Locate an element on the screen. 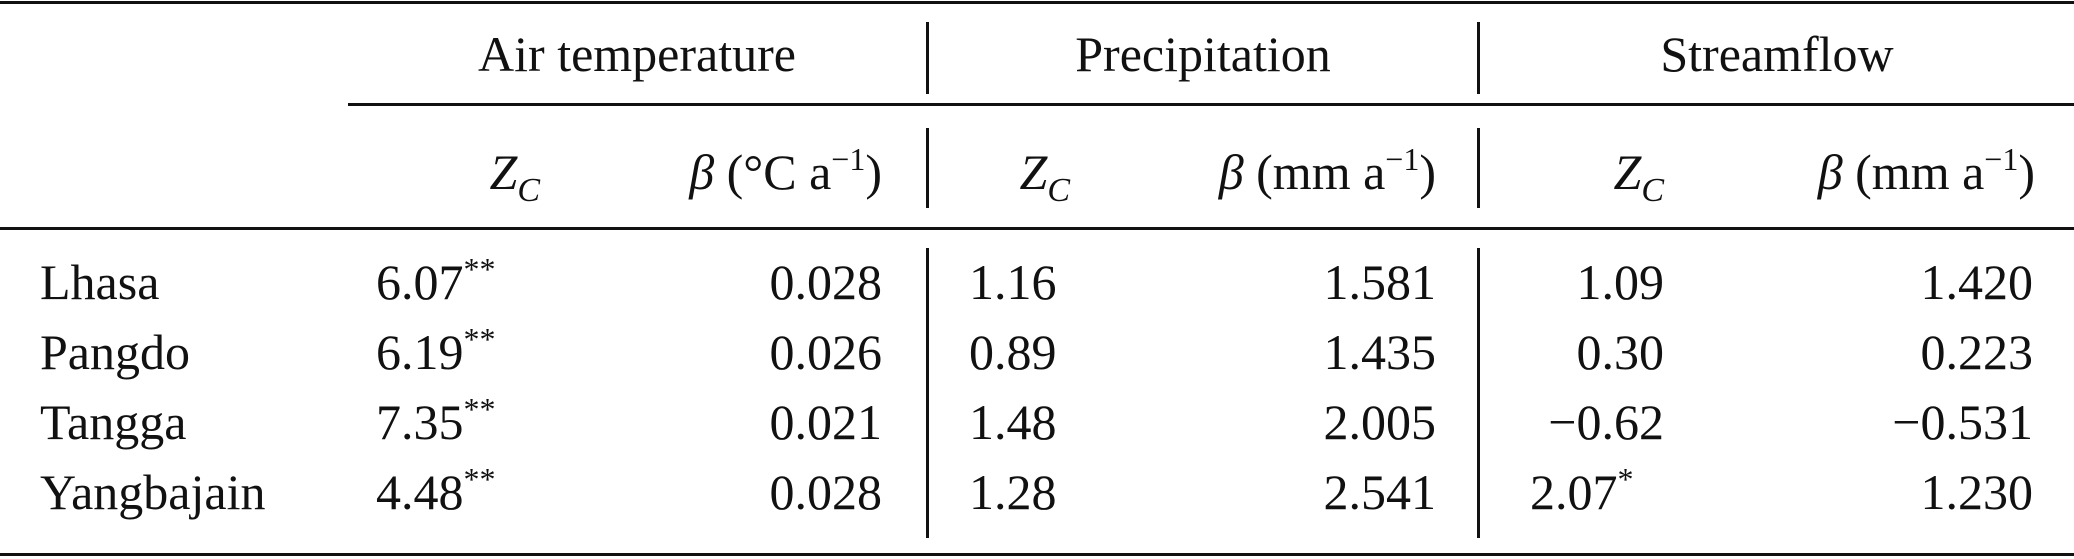  flow-beta-value: 0.223 is located at coordinates (1977, 352).